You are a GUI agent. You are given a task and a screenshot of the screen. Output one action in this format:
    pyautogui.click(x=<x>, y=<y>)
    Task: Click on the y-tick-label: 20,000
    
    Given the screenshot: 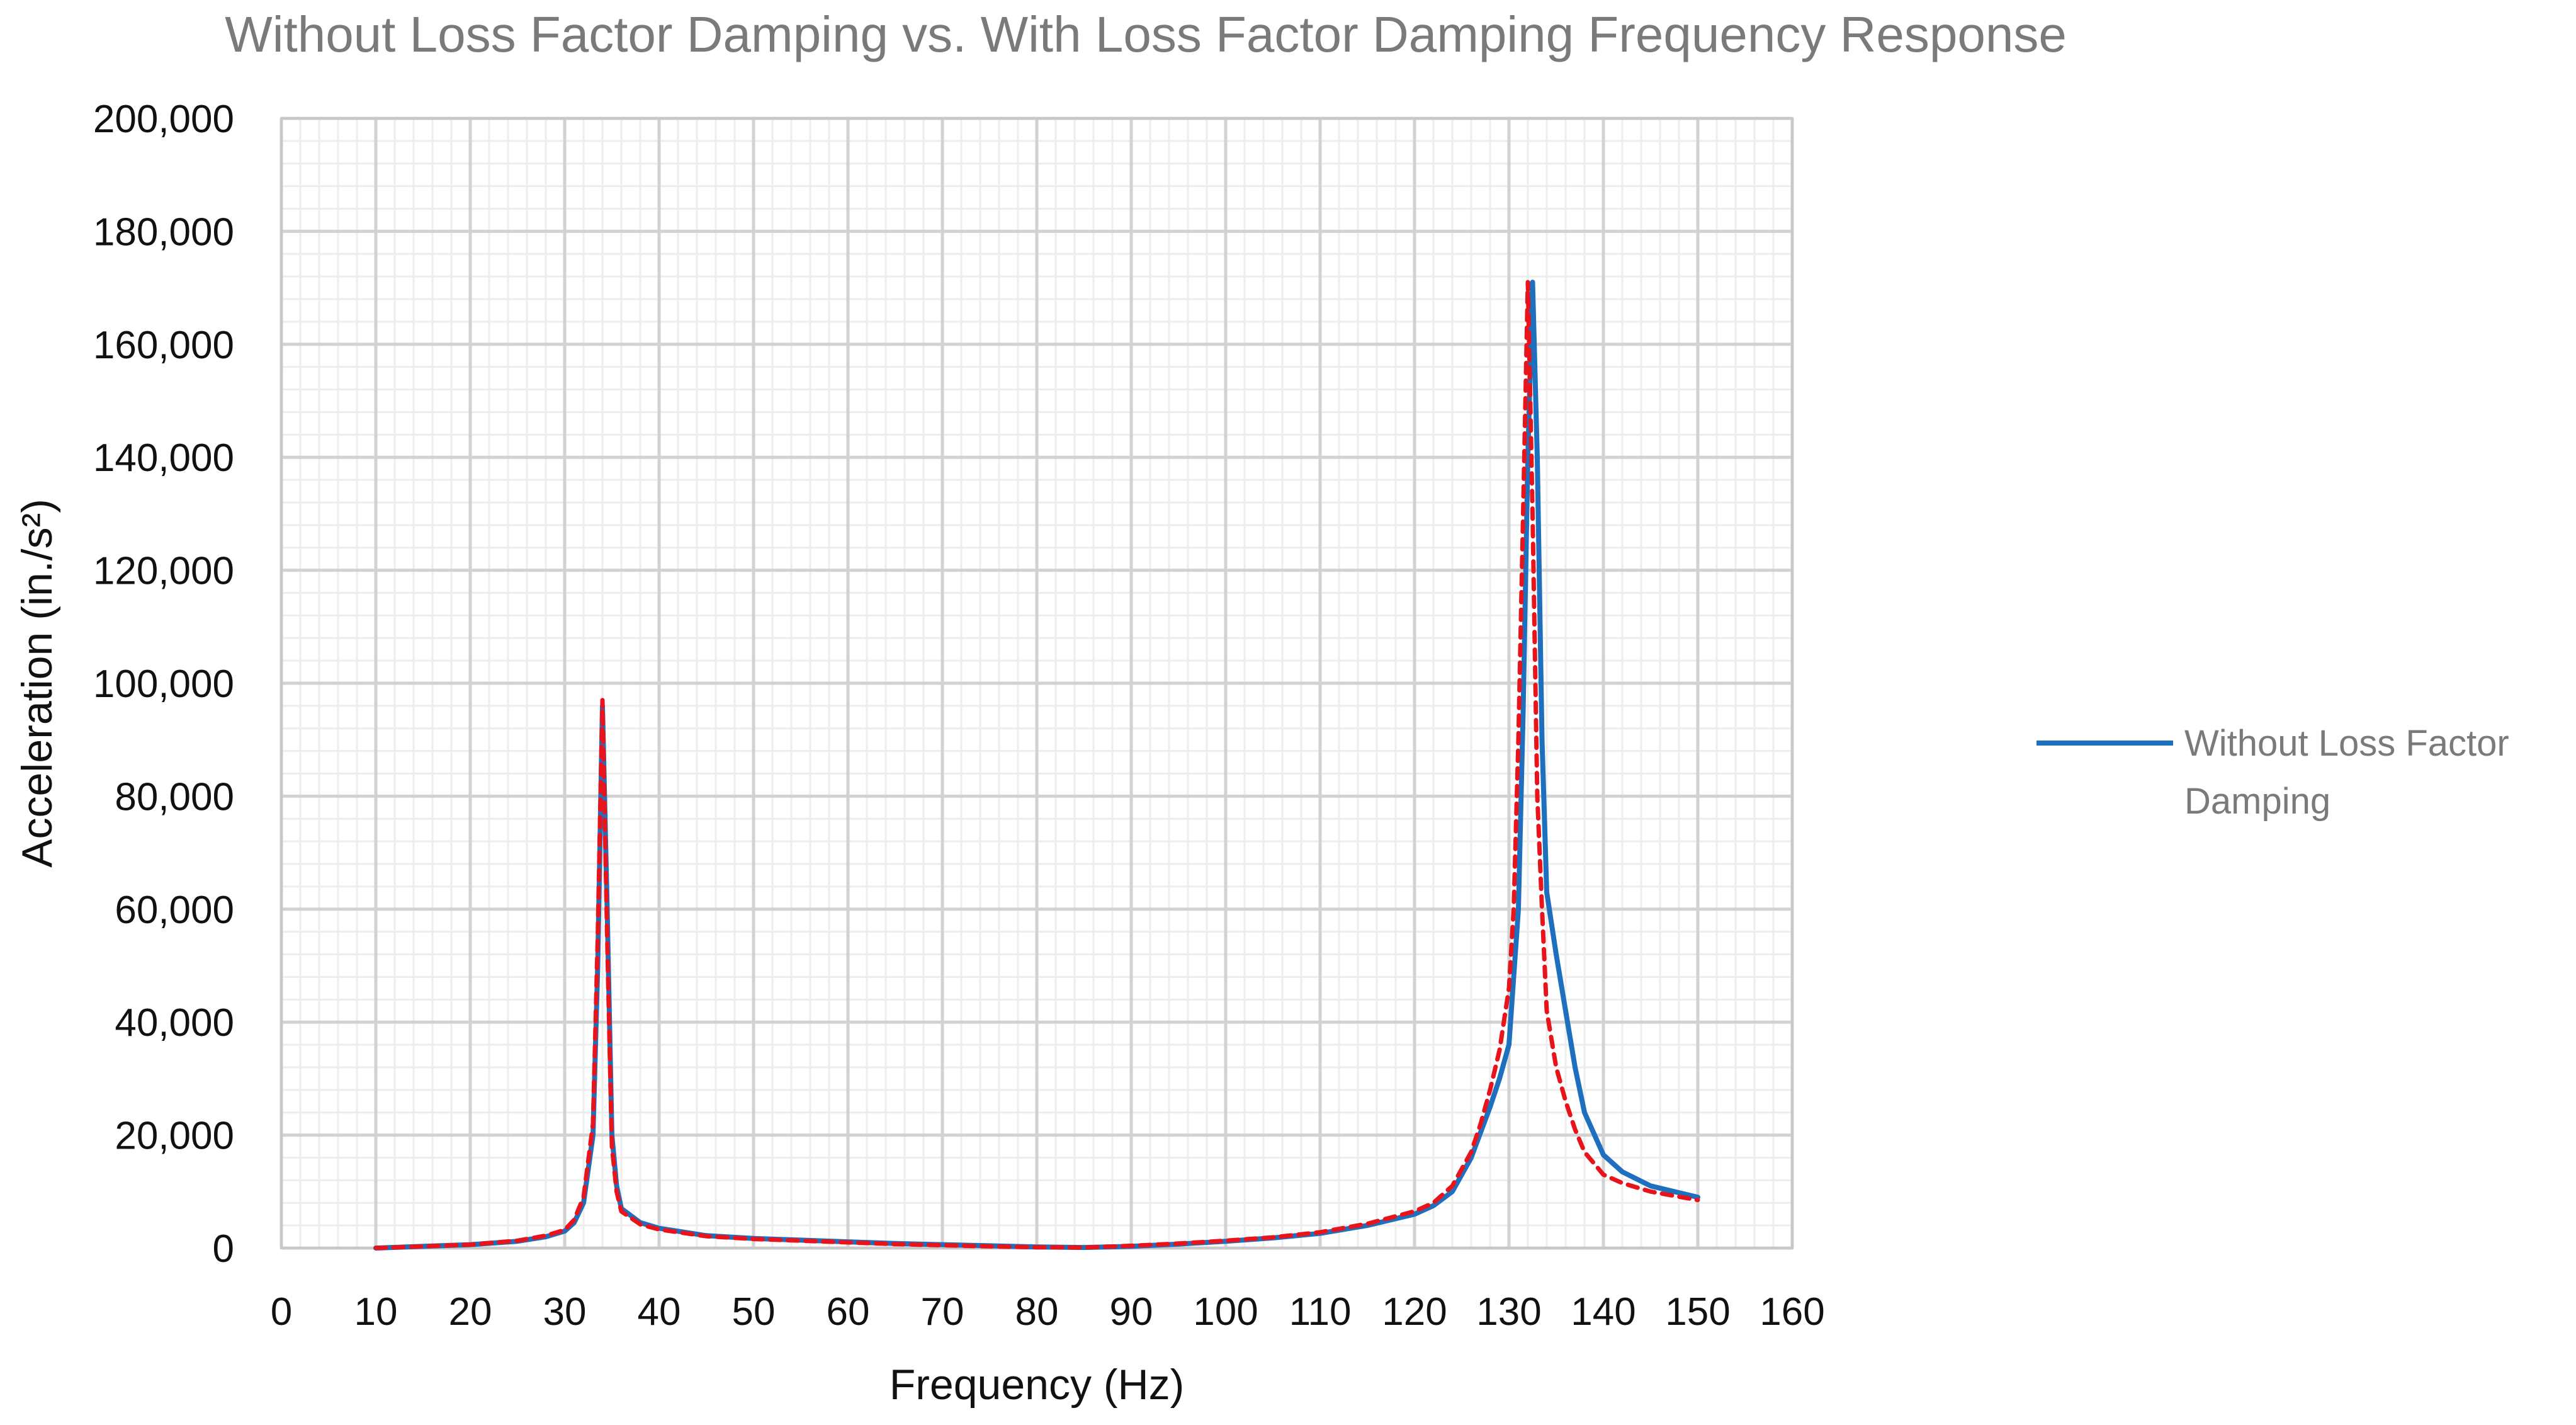 What is the action you would take?
    pyautogui.click(x=174, y=1136)
    